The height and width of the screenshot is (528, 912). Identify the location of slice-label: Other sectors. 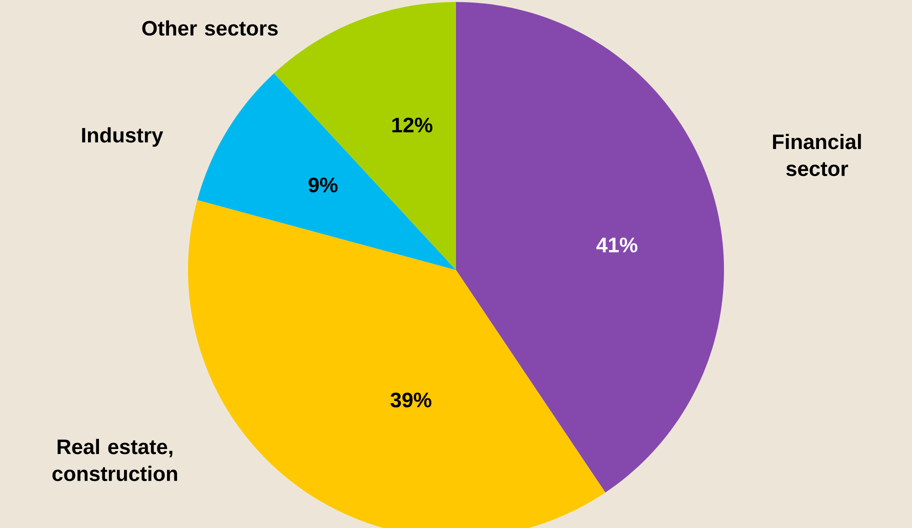
(210, 28).